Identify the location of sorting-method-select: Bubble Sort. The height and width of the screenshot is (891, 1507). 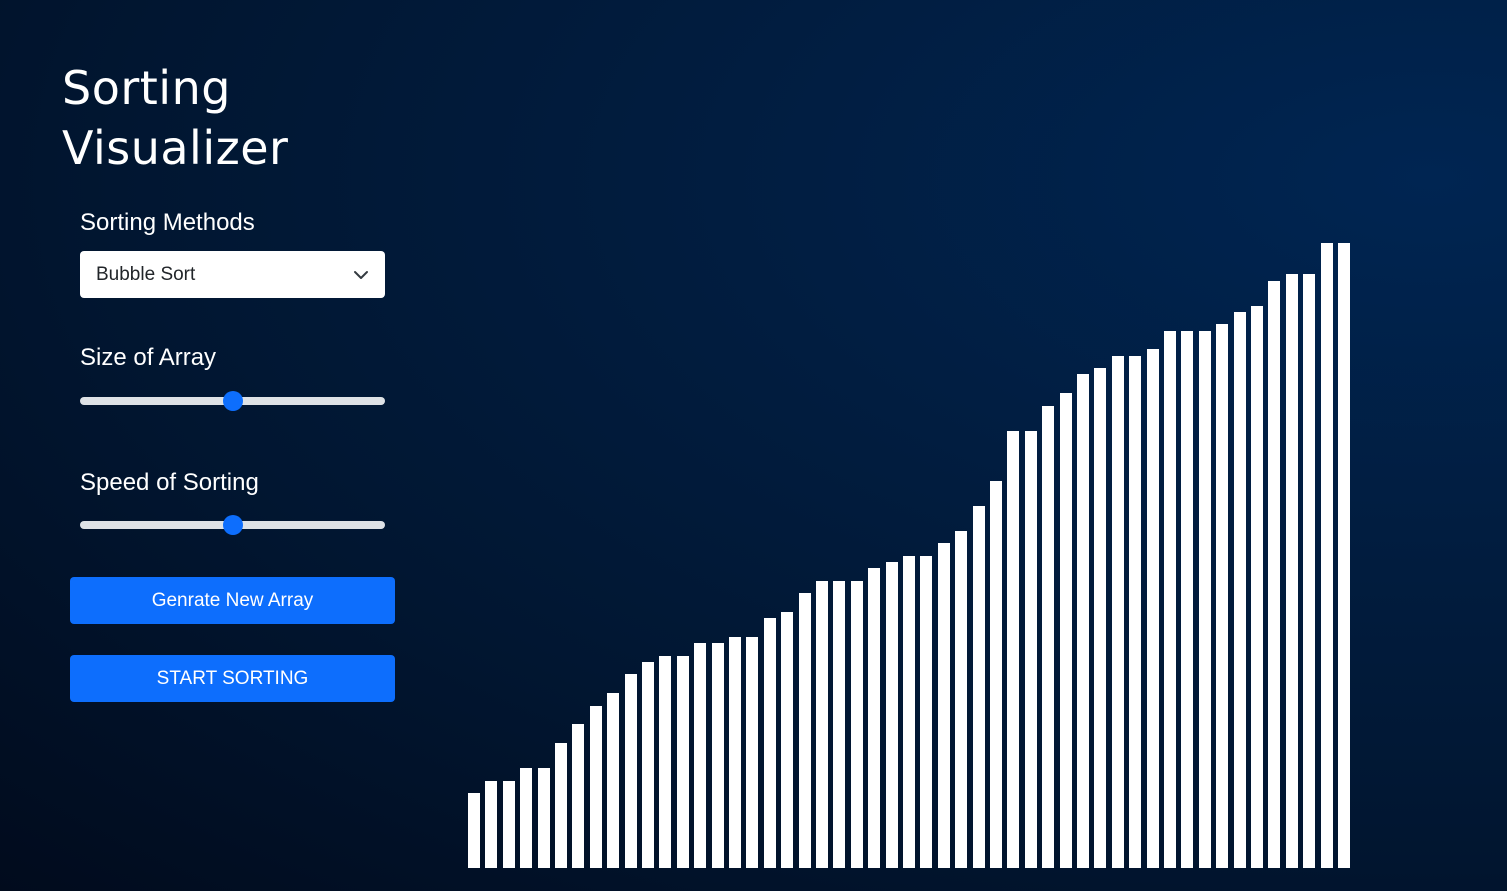
(232, 274).